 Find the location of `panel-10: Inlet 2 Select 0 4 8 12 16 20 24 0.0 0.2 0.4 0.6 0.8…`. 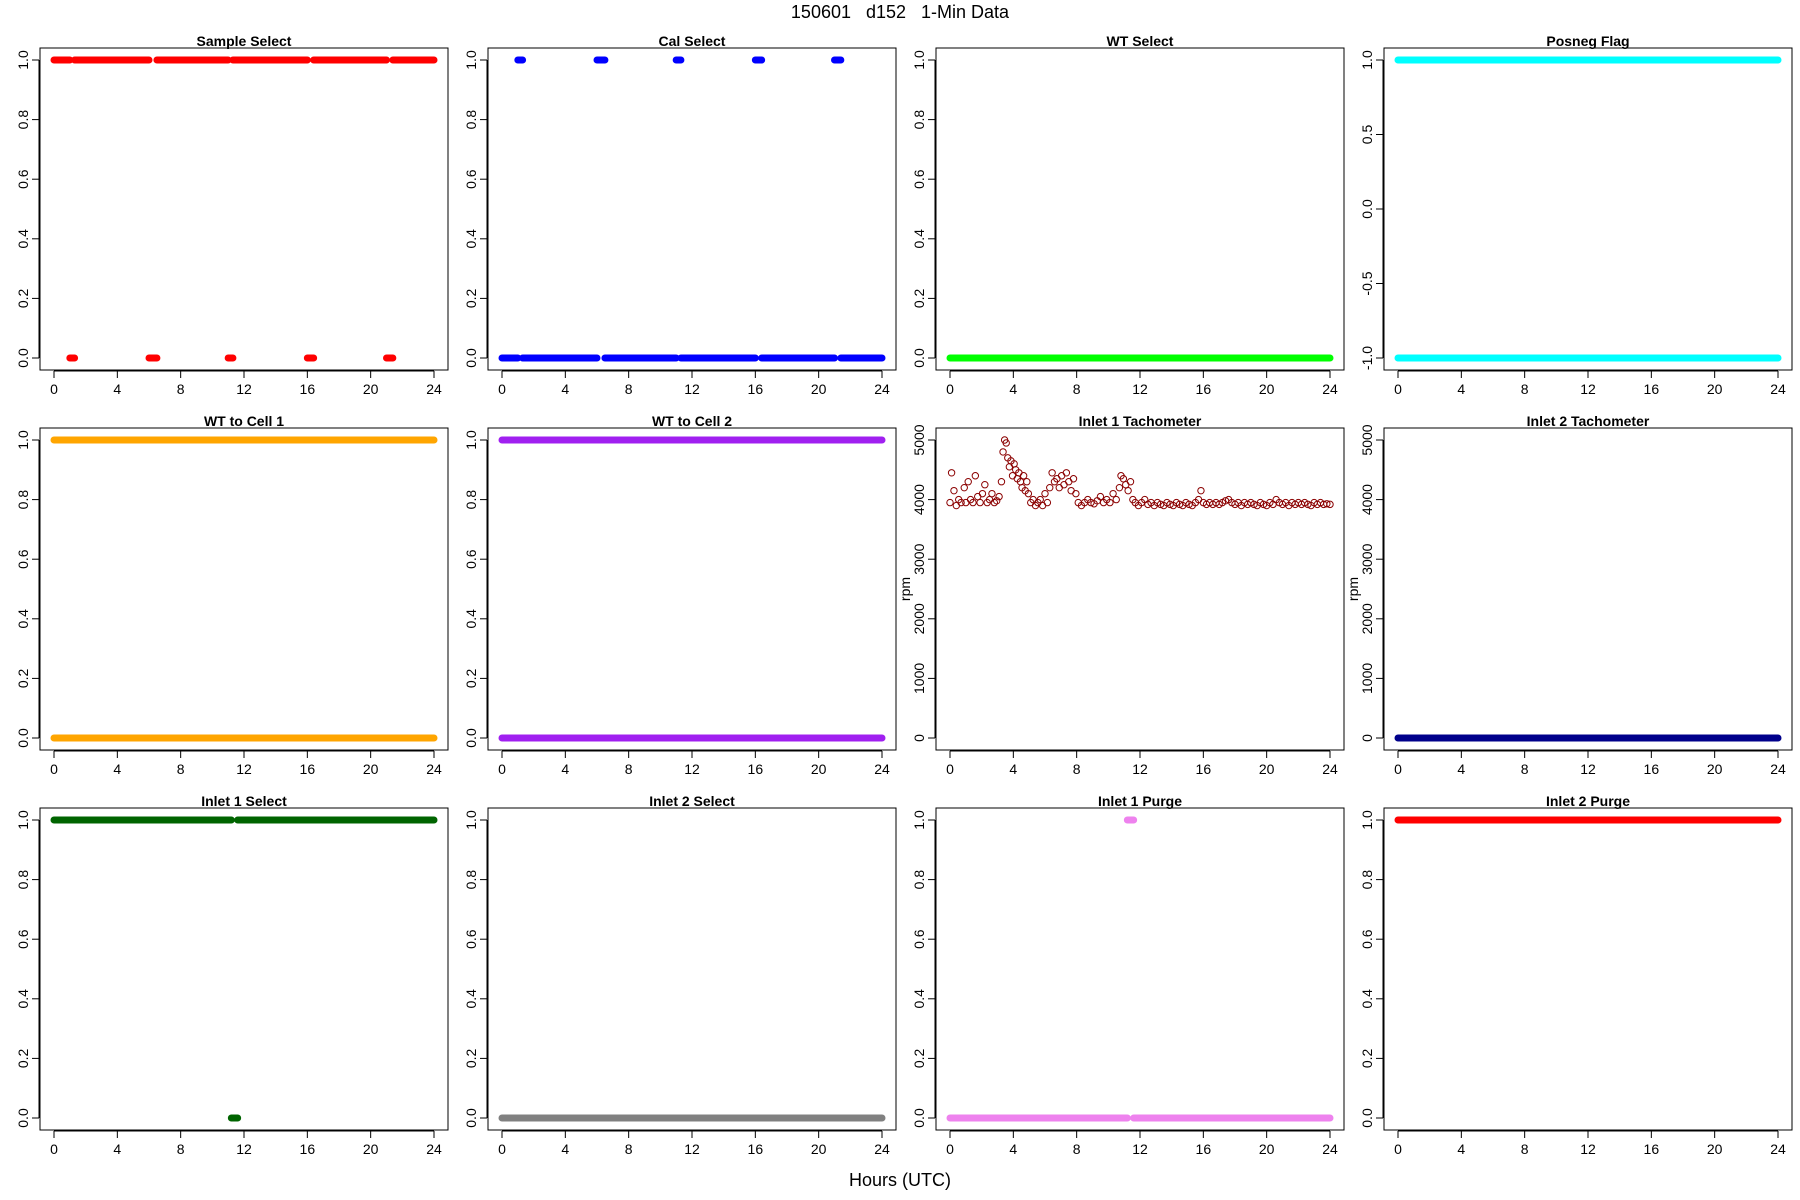

panel-10: Inlet 2 Select 0 4 8 12 16 20 24 0.0 0.2 0.4 0.6 0.8… is located at coordinates (680, 975).